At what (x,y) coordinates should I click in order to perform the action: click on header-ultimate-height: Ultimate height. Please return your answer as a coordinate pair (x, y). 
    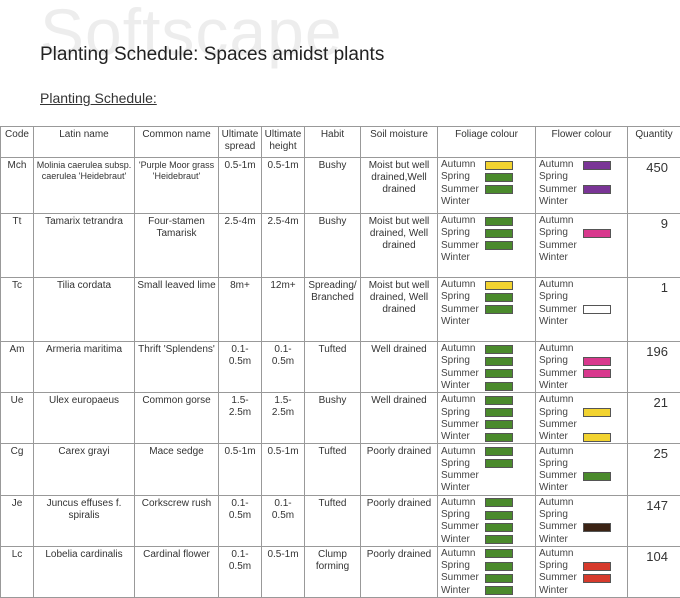
    Looking at the image, I should click on (283, 142).